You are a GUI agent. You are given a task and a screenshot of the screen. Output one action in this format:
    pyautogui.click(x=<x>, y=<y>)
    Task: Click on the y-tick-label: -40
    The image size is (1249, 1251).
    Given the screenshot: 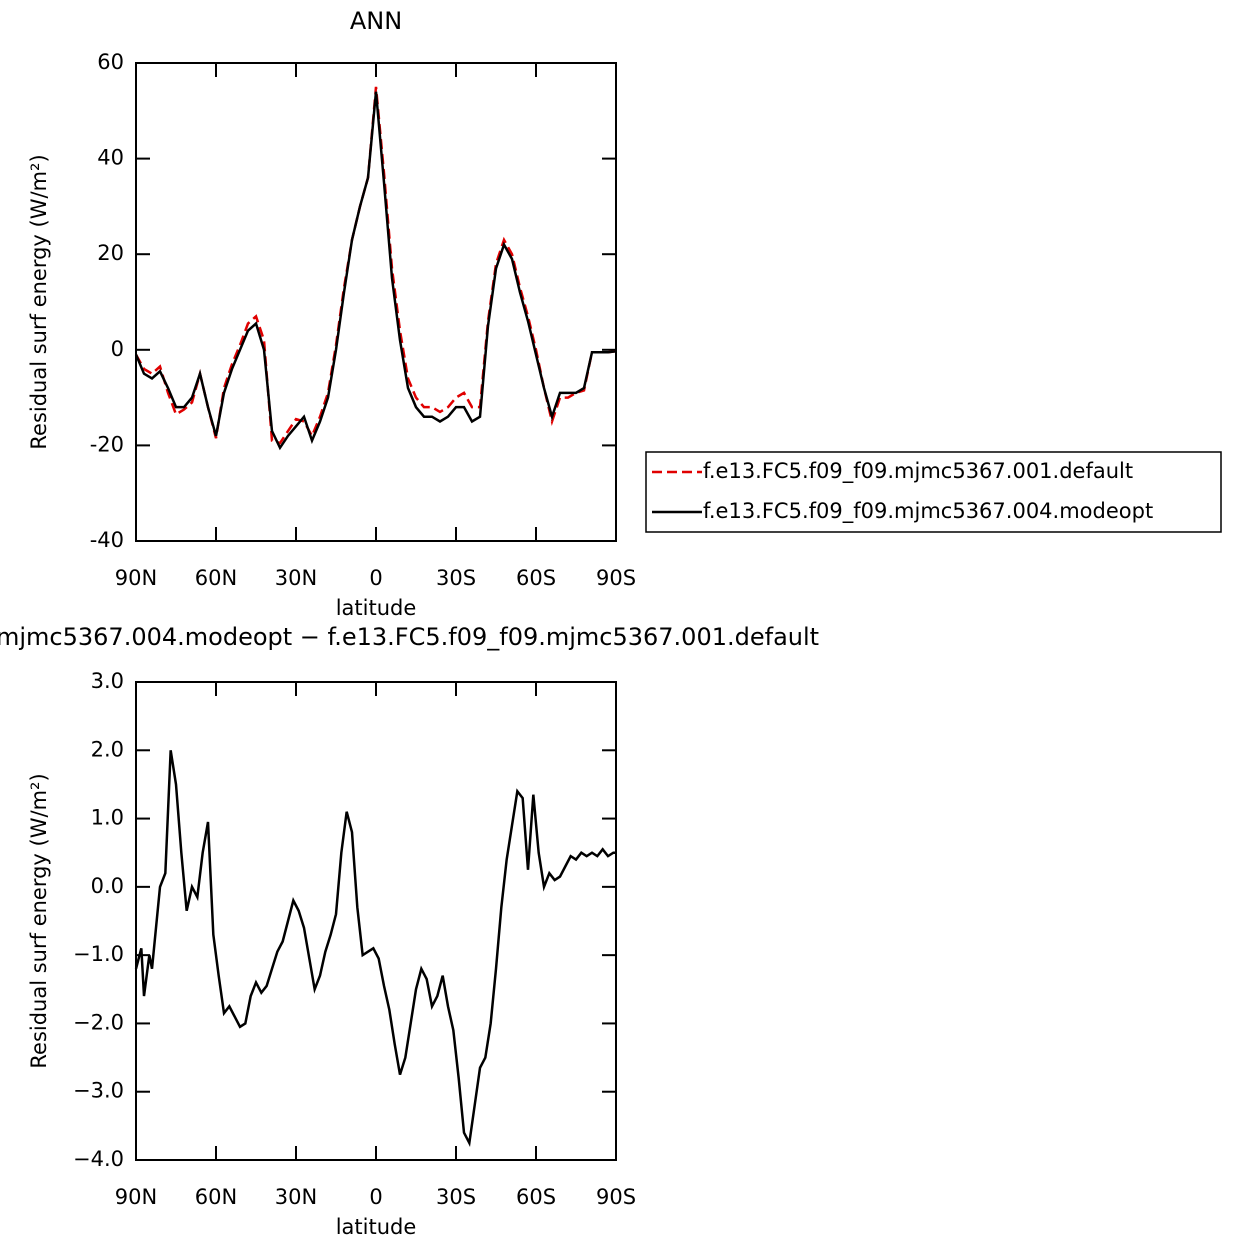 What is the action you would take?
    pyautogui.click(x=107, y=540)
    